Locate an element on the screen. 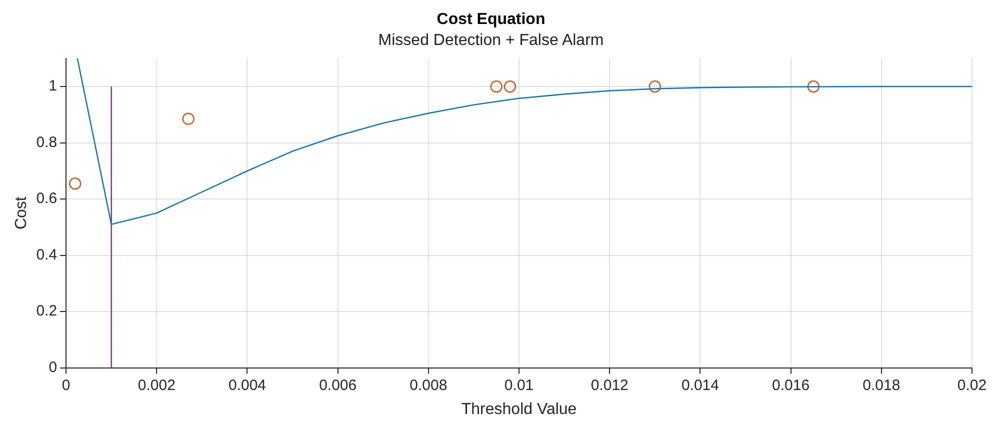 The height and width of the screenshot is (425, 997). y-tick-label: 0.6 is located at coordinates (47, 199).